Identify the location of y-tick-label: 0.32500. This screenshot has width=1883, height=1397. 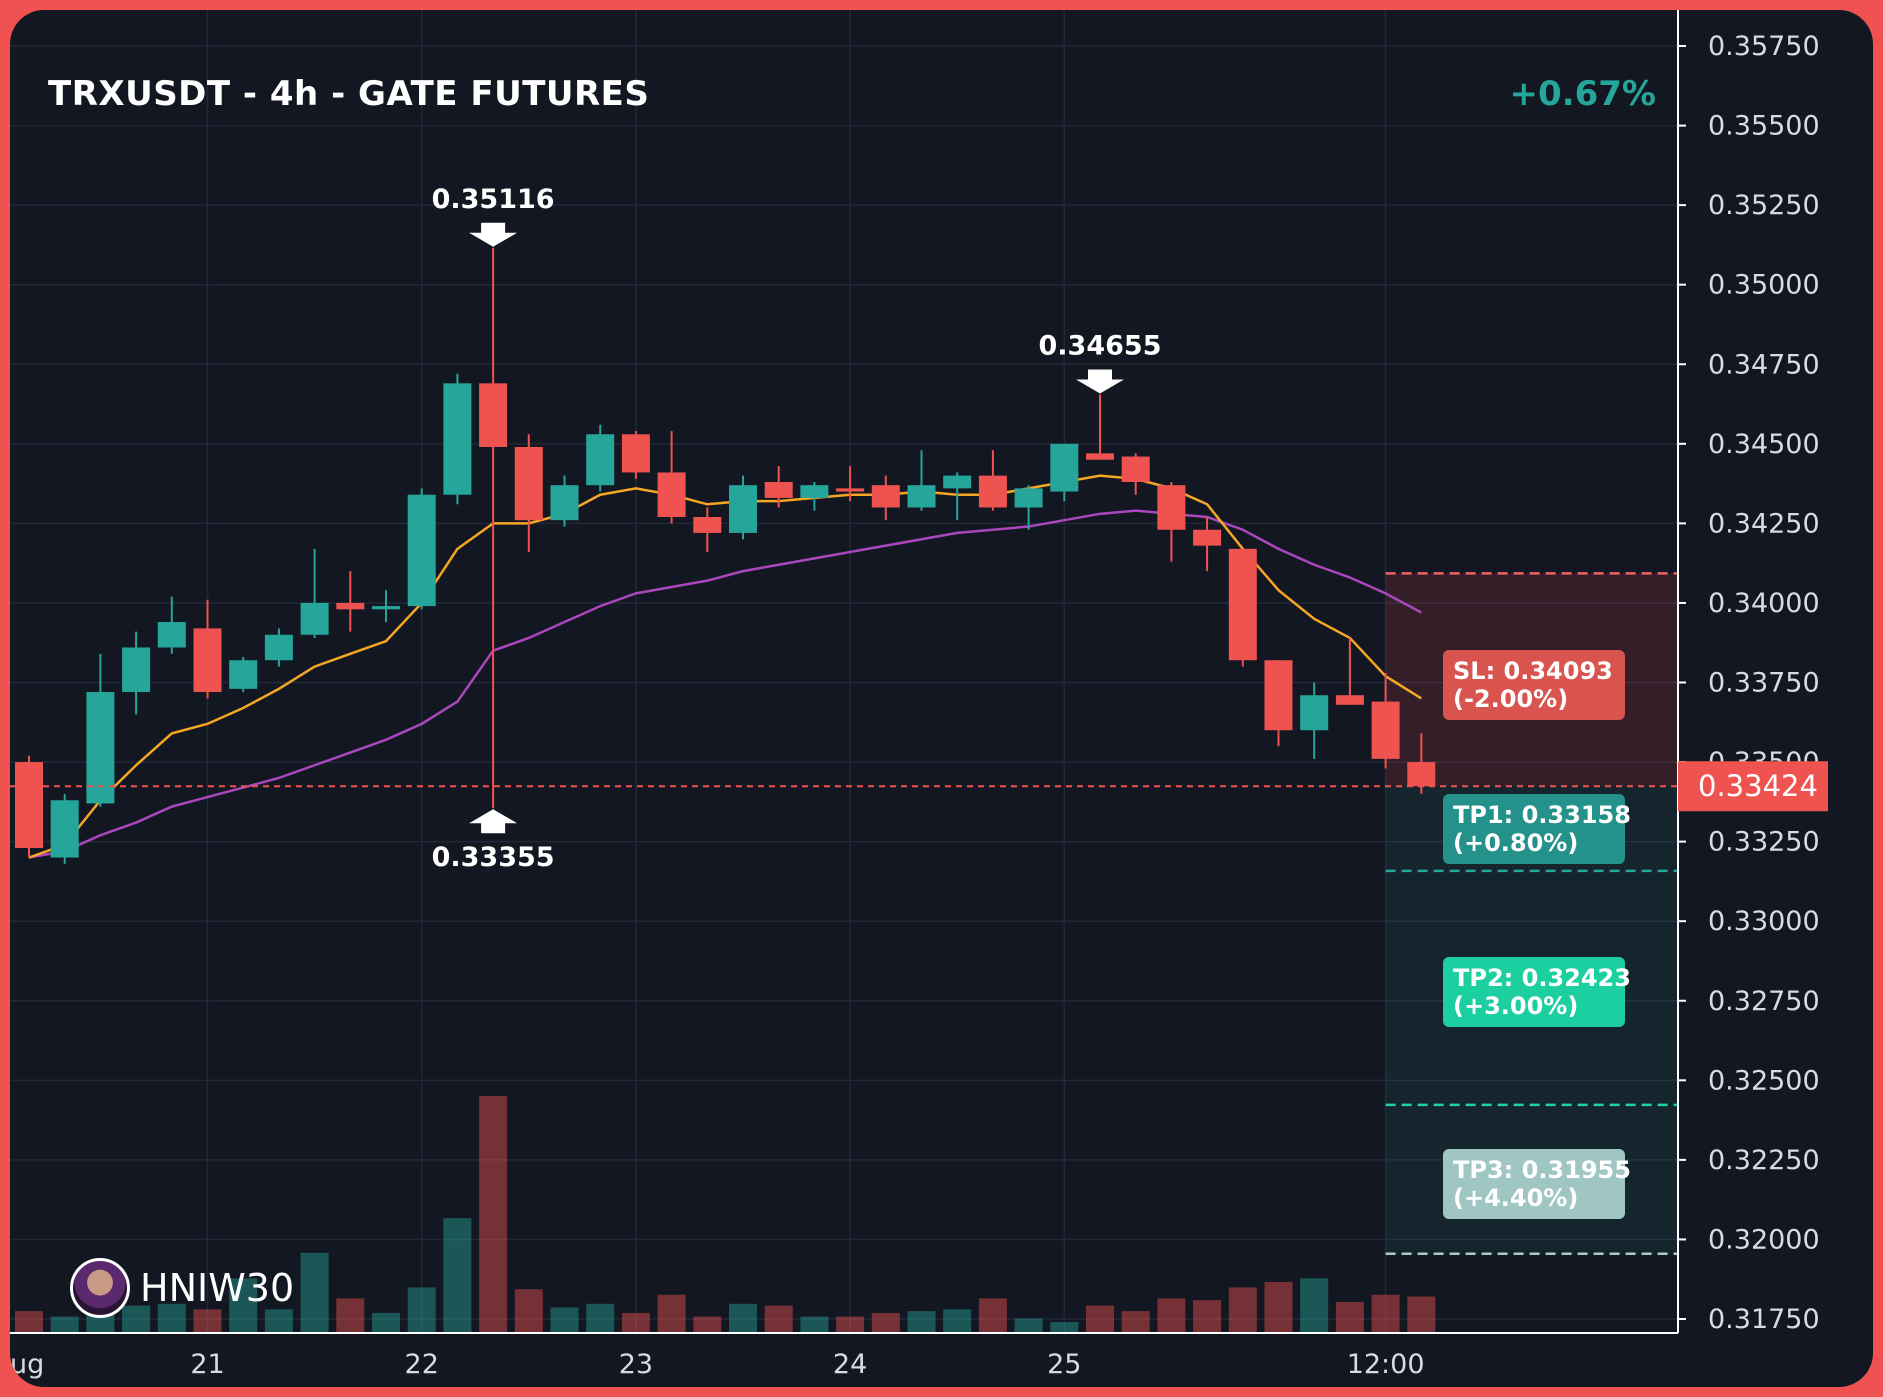
(1764, 1080).